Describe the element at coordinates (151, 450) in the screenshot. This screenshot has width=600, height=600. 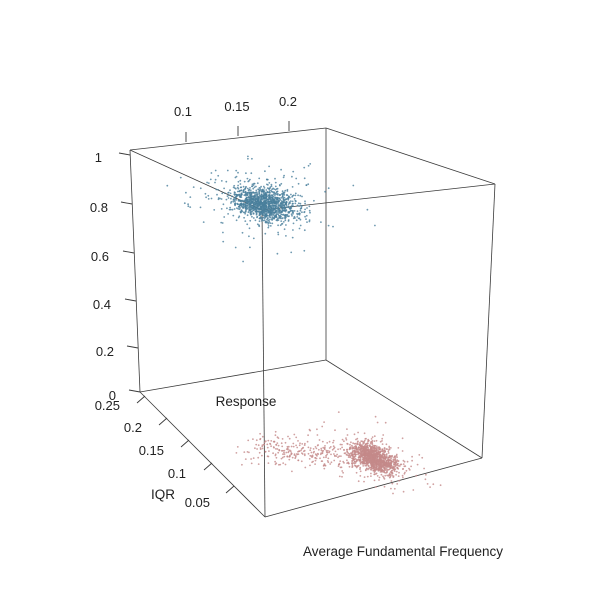
I see `y-tick-label: 0.15` at that location.